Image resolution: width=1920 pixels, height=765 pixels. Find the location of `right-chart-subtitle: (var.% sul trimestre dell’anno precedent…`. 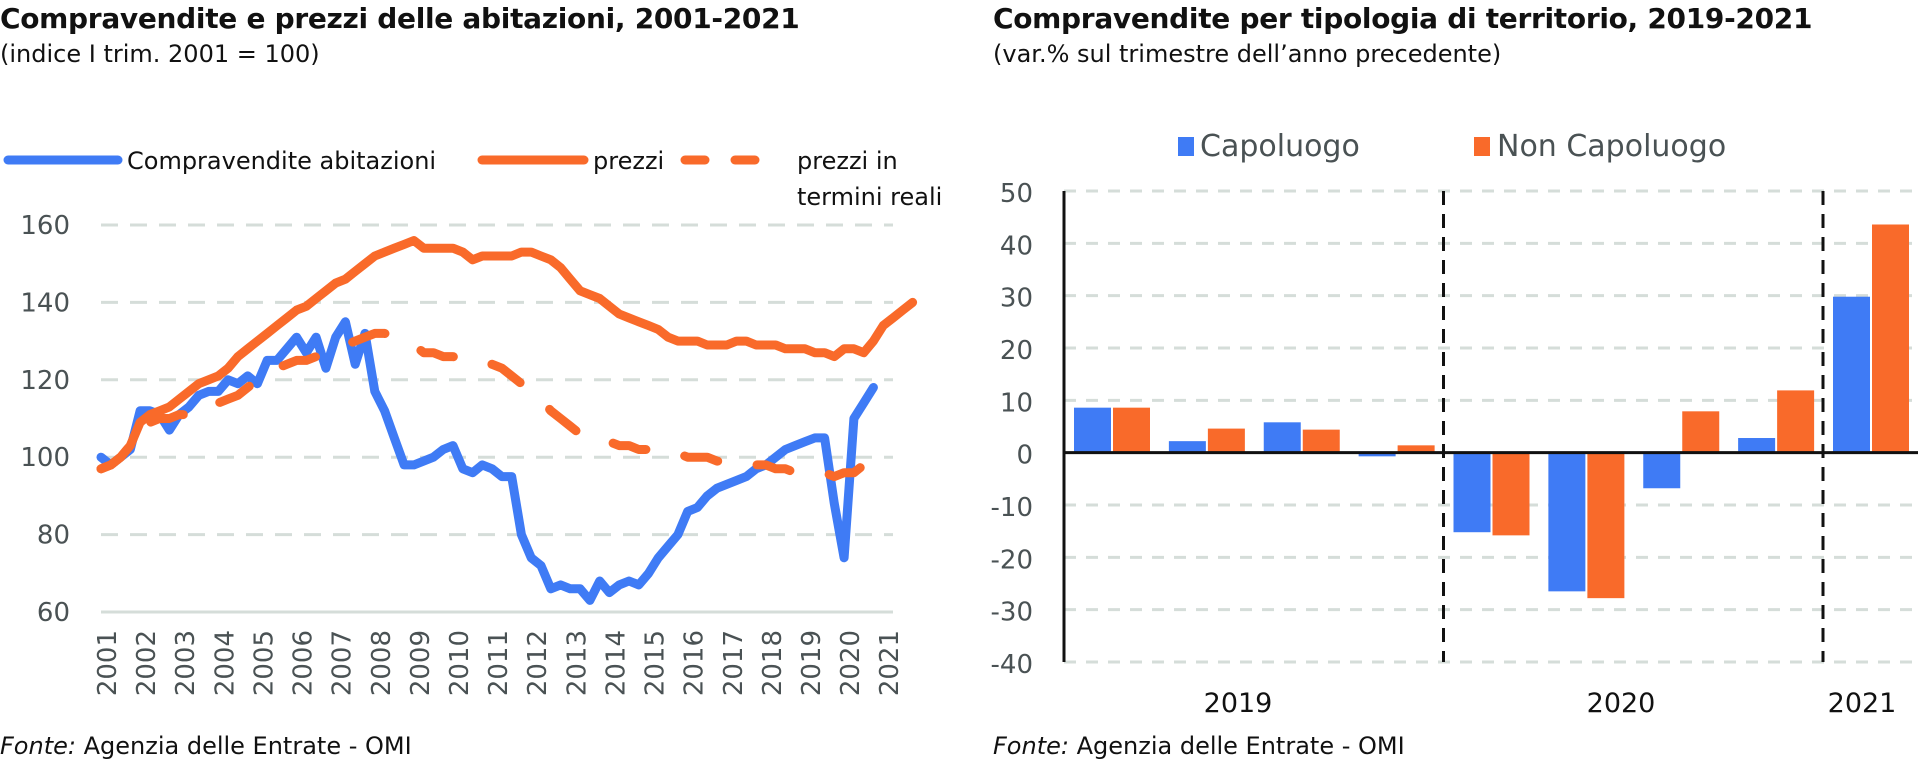

right-chart-subtitle: (var.% sul trimestre dell’anno precedent… is located at coordinates (1247, 54).